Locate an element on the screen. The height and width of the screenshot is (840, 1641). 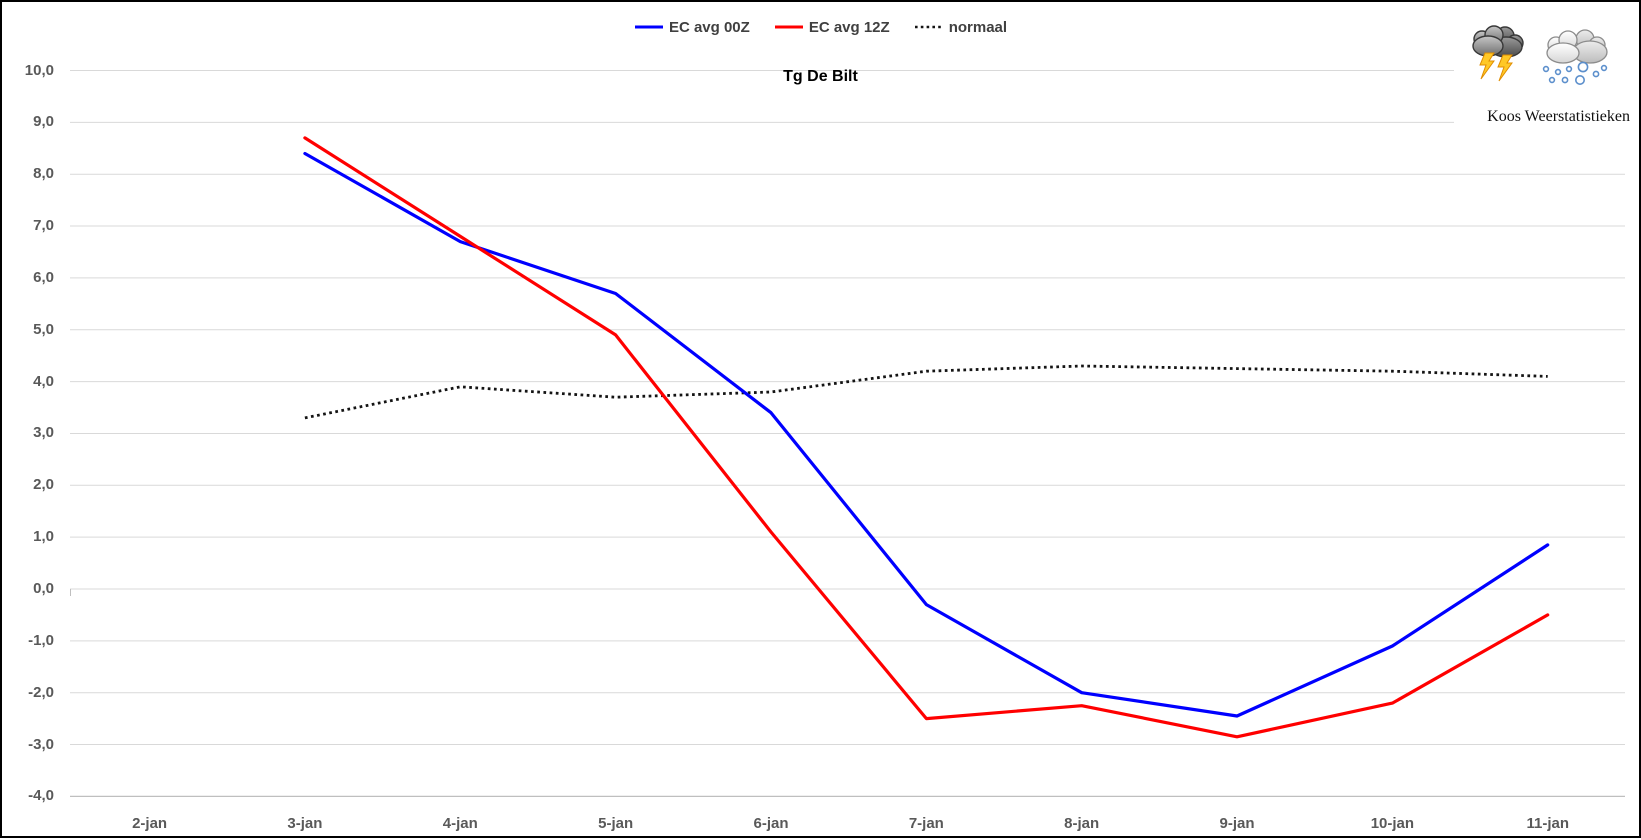
x-axis-tick-label: 2-jan is located at coordinates (150, 823).